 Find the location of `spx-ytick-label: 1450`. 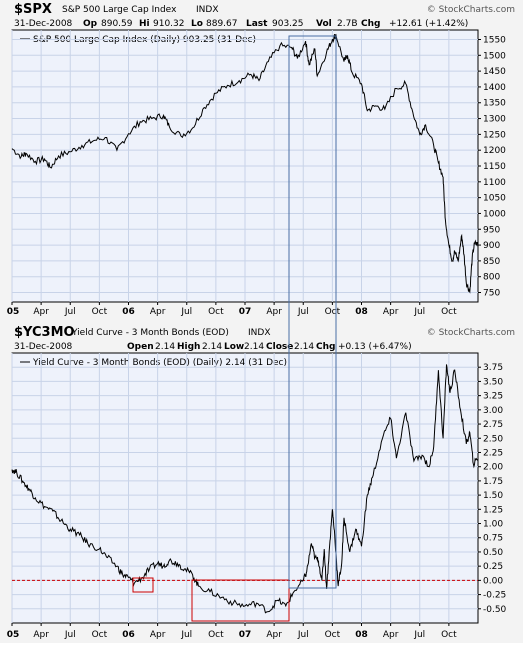

spx-ytick-label: 1450 is located at coordinates (494, 72).